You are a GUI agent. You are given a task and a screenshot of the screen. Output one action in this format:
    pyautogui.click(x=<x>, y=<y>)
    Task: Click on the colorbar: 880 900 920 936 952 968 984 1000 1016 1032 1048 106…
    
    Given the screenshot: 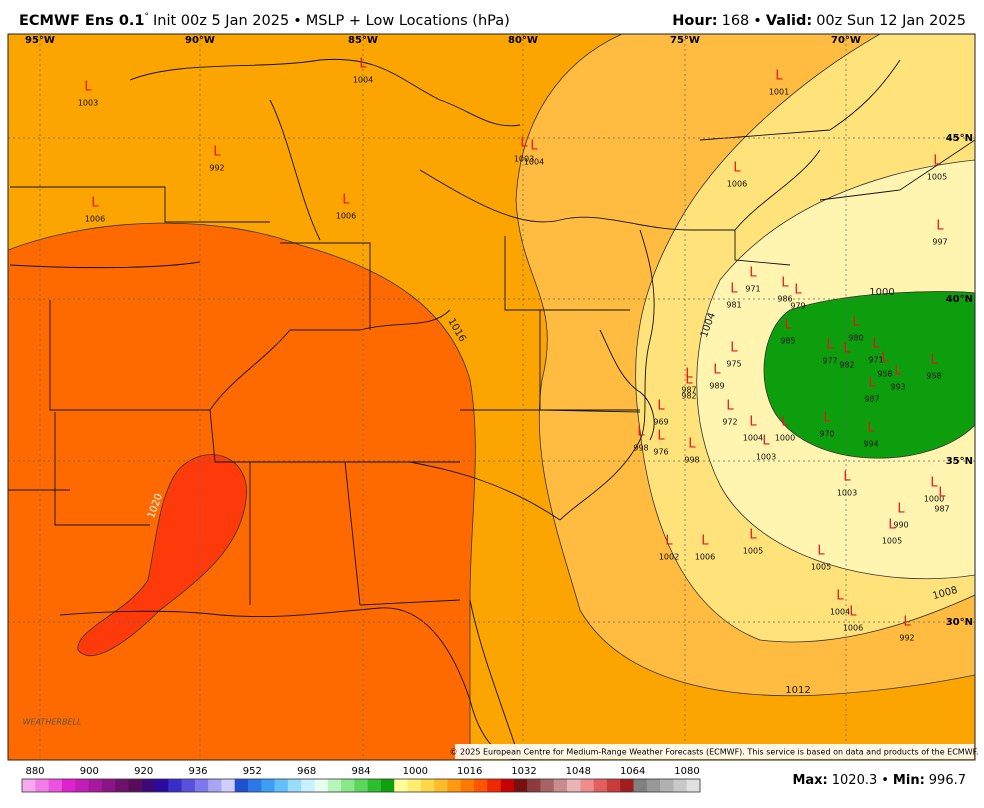 What is the action you would take?
    pyautogui.click(x=361, y=779)
    